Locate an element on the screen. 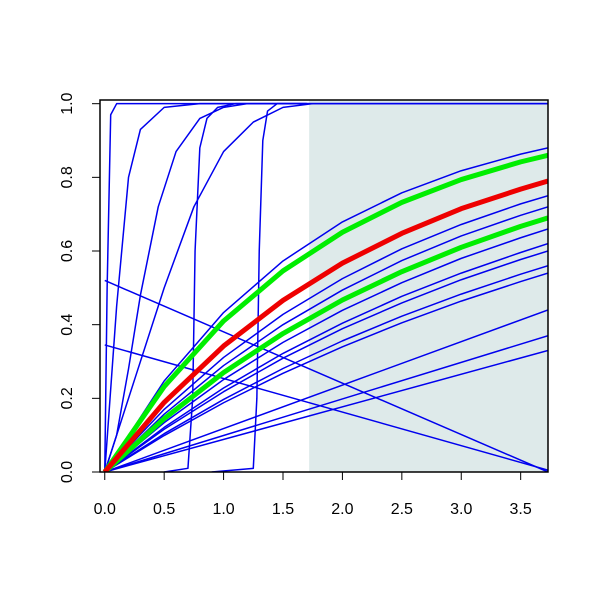  x-tick-label: 3.5 is located at coordinates (521, 509).